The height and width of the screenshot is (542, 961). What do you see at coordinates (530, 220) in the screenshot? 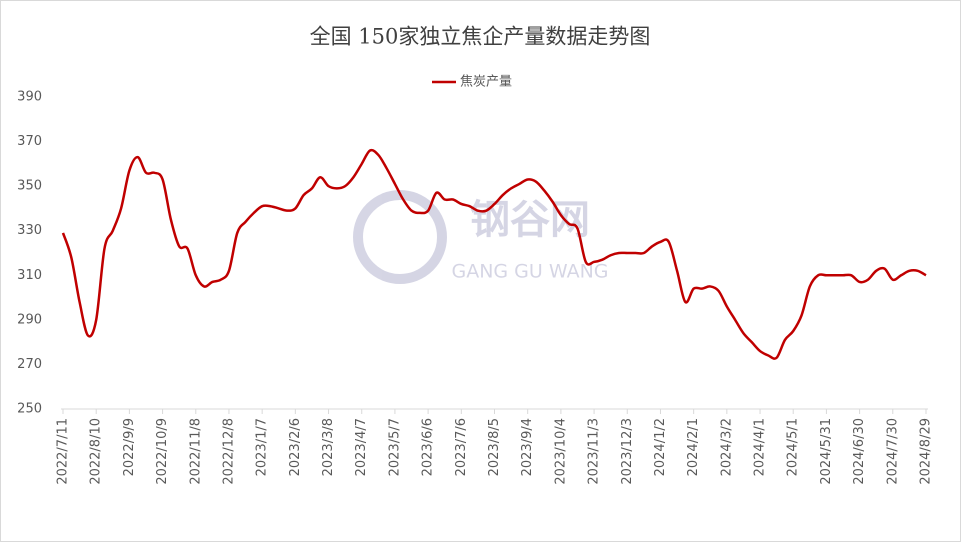
I see `watermark-name: 钢谷网` at bounding box center [530, 220].